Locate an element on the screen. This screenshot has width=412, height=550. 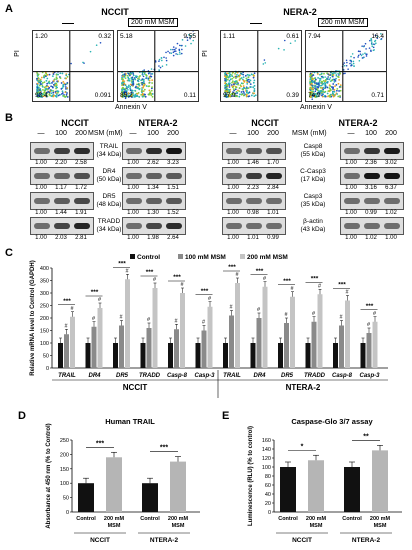
lane-header: 200 is located at coordinates (273, 133).